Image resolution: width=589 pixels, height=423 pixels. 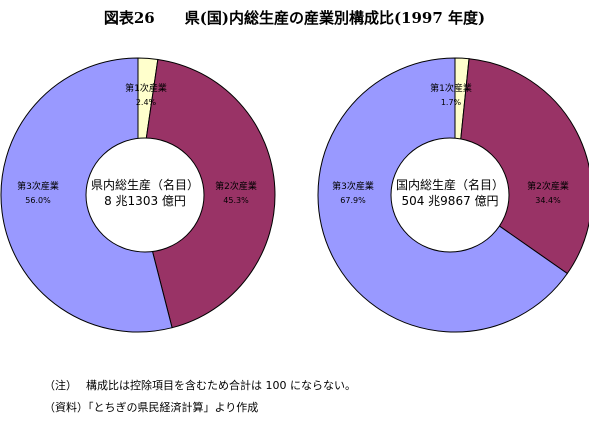 What do you see at coordinates (521, 166) in the screenshot?
I see `pie-slice` at bounding box center [521, 166].